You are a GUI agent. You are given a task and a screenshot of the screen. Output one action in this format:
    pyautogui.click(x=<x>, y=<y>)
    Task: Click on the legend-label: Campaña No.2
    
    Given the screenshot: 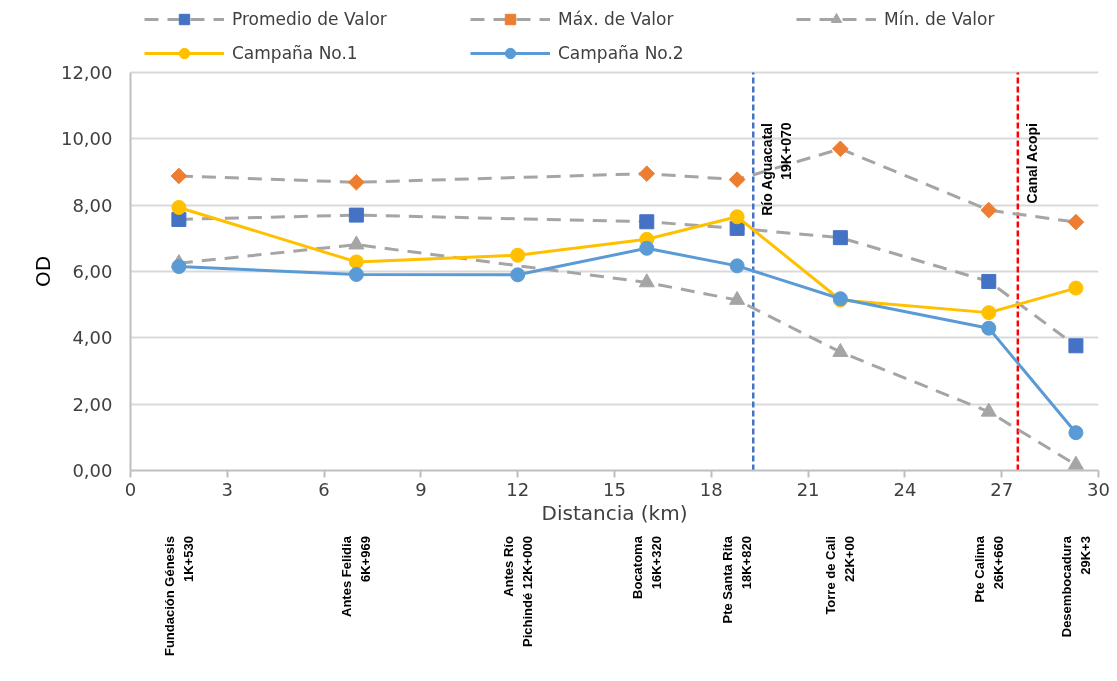 What is the action you would take?
    pyautogui.click(x=621, y=53)
    